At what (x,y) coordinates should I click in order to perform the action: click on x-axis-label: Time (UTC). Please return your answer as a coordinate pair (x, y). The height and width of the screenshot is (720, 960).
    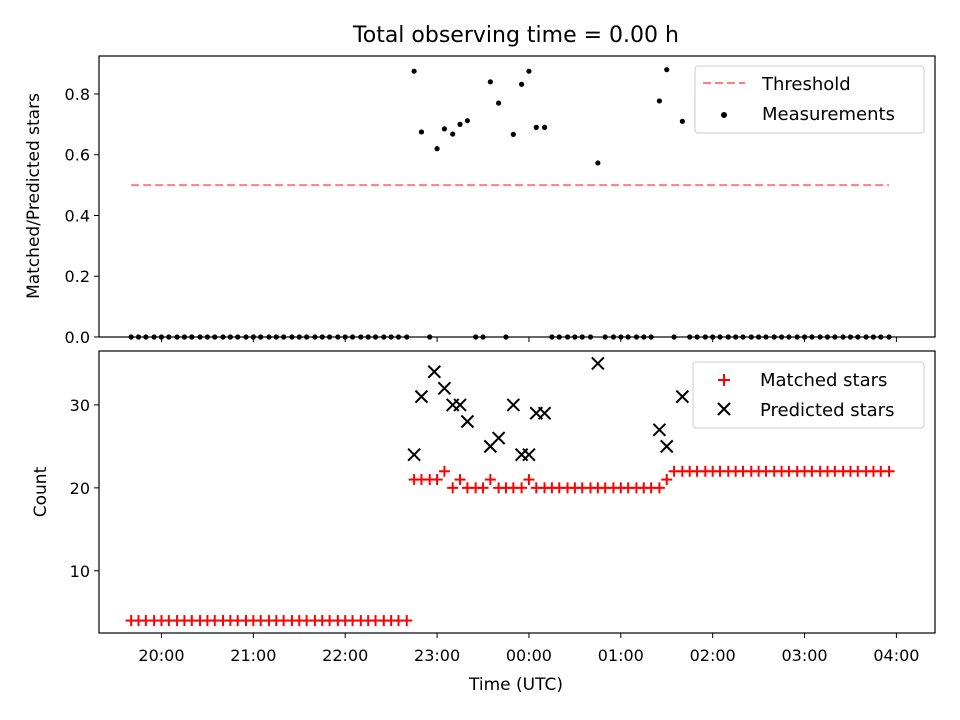
    Looking at the image, I should click on (515, 685).